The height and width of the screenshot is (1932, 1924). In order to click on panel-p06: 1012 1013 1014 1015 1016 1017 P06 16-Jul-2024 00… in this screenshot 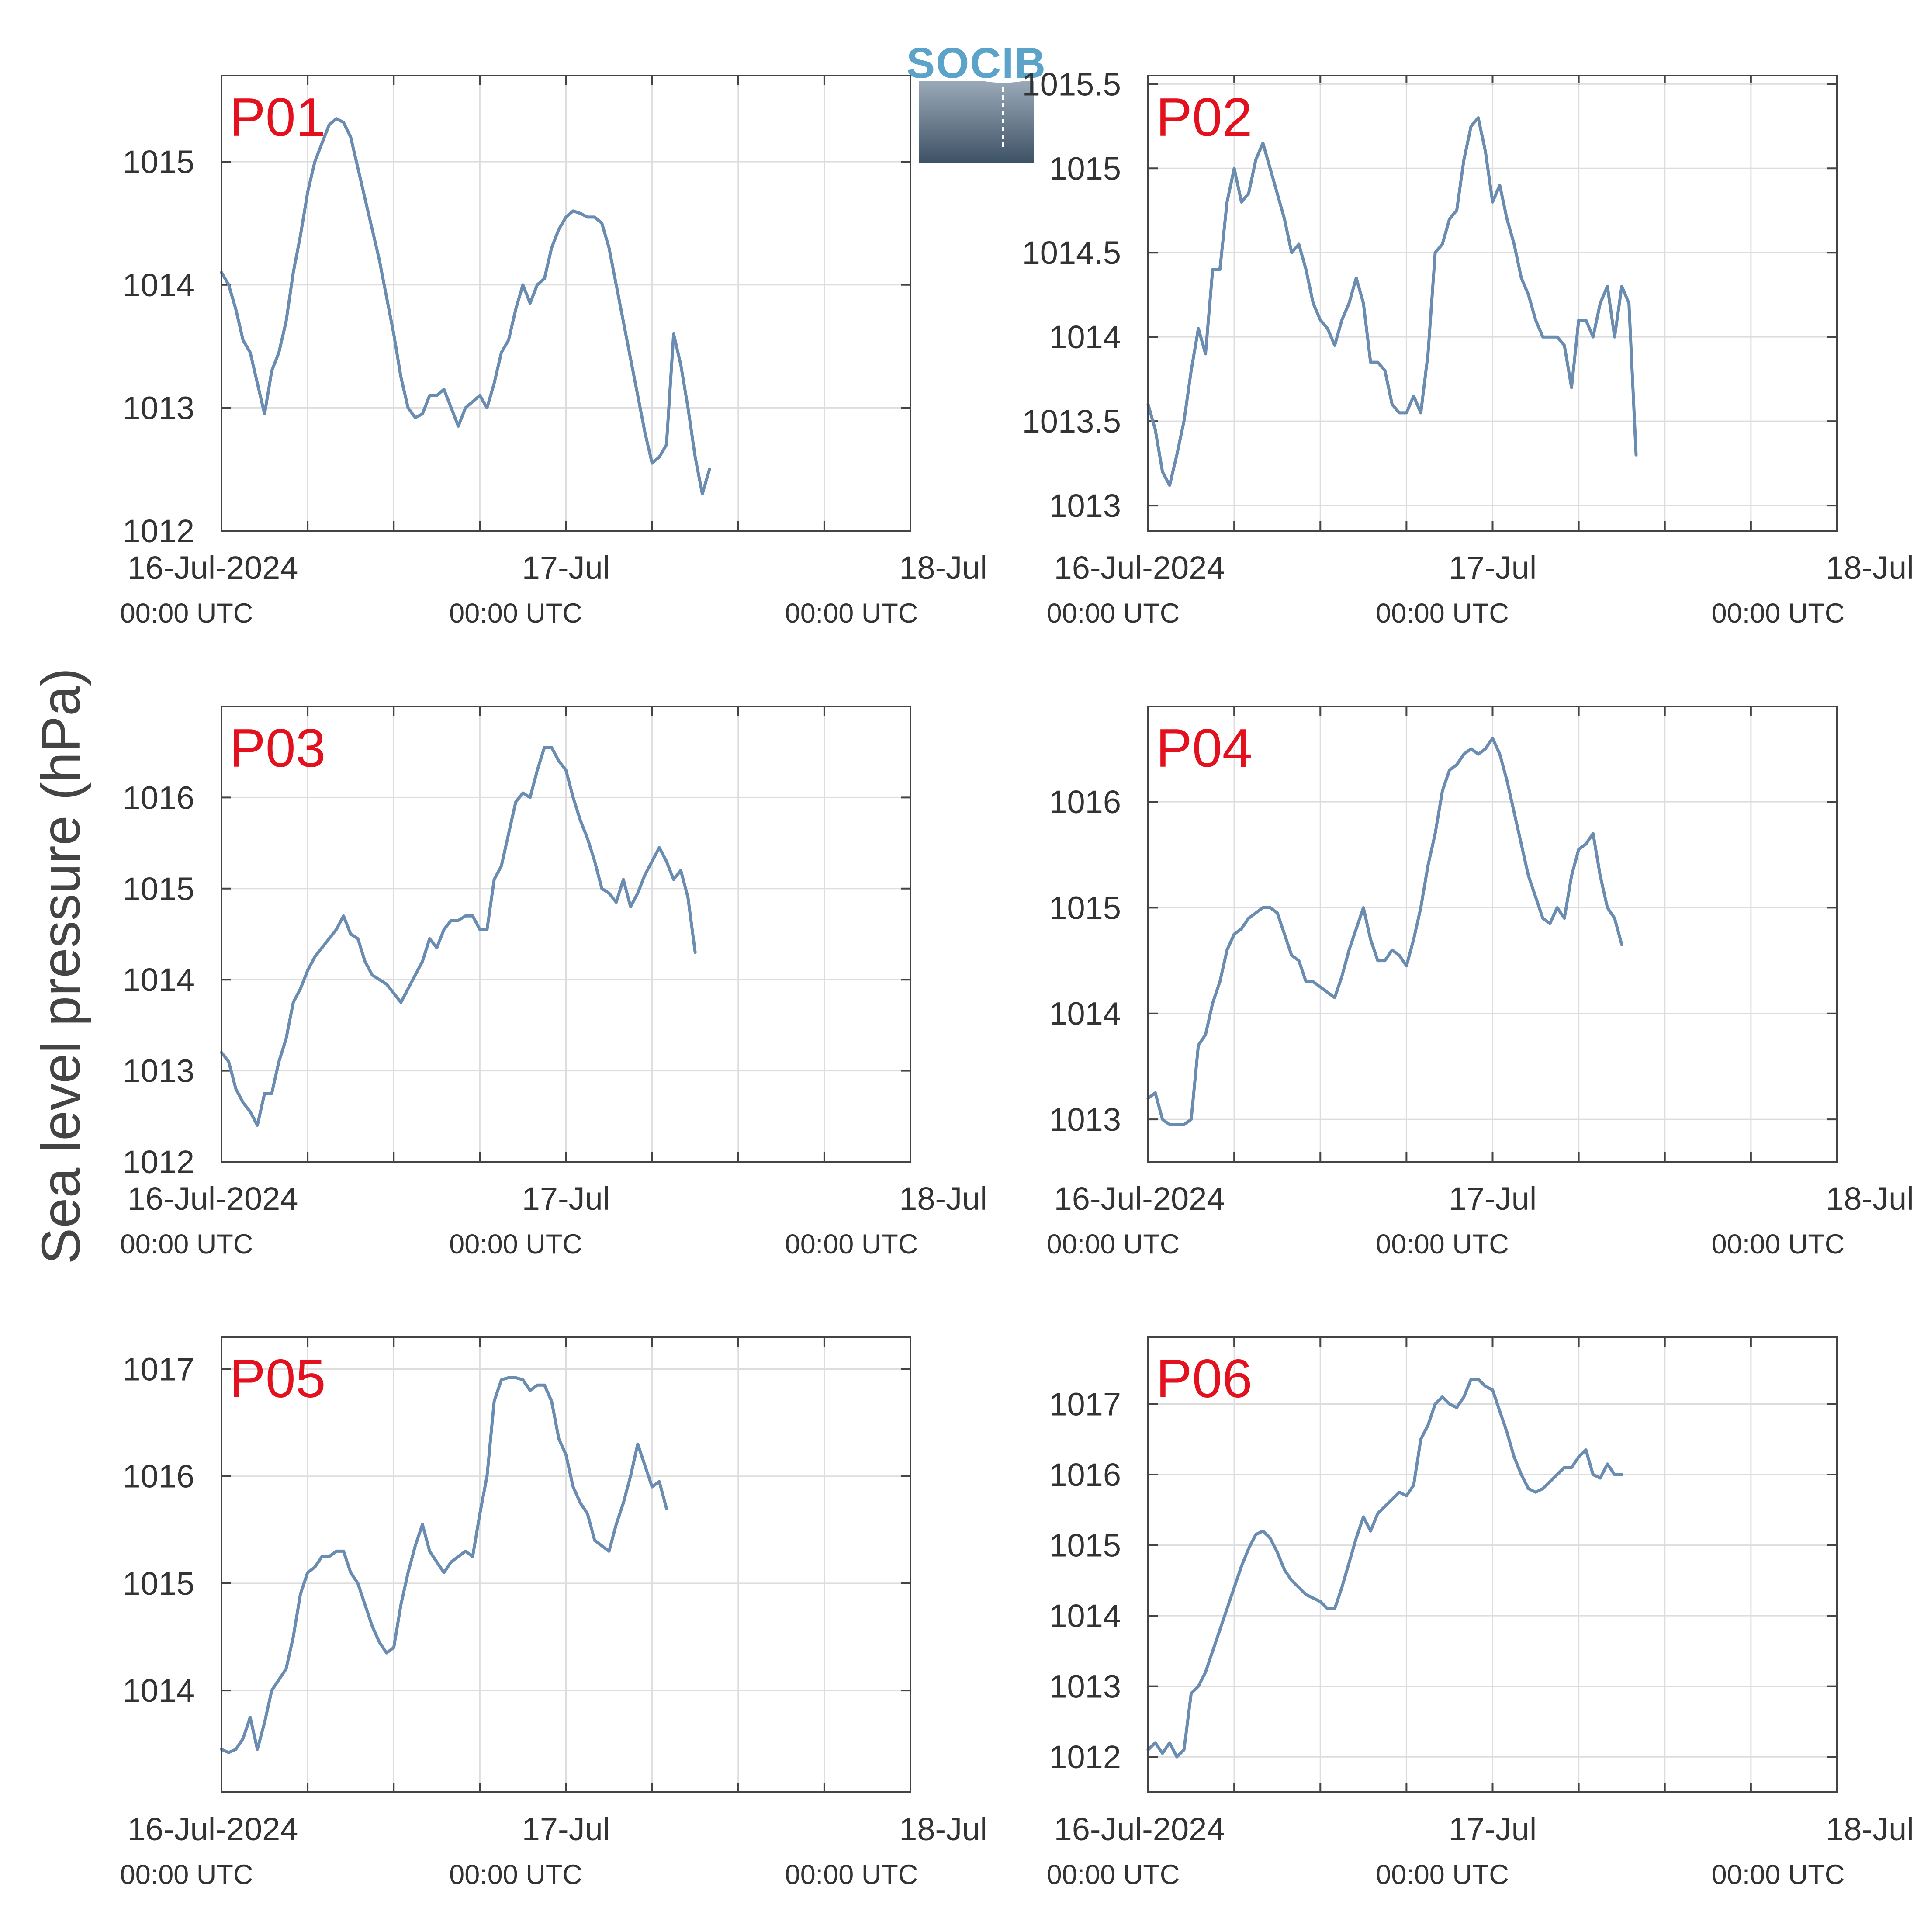, I will do `click(1480, 1613)`.